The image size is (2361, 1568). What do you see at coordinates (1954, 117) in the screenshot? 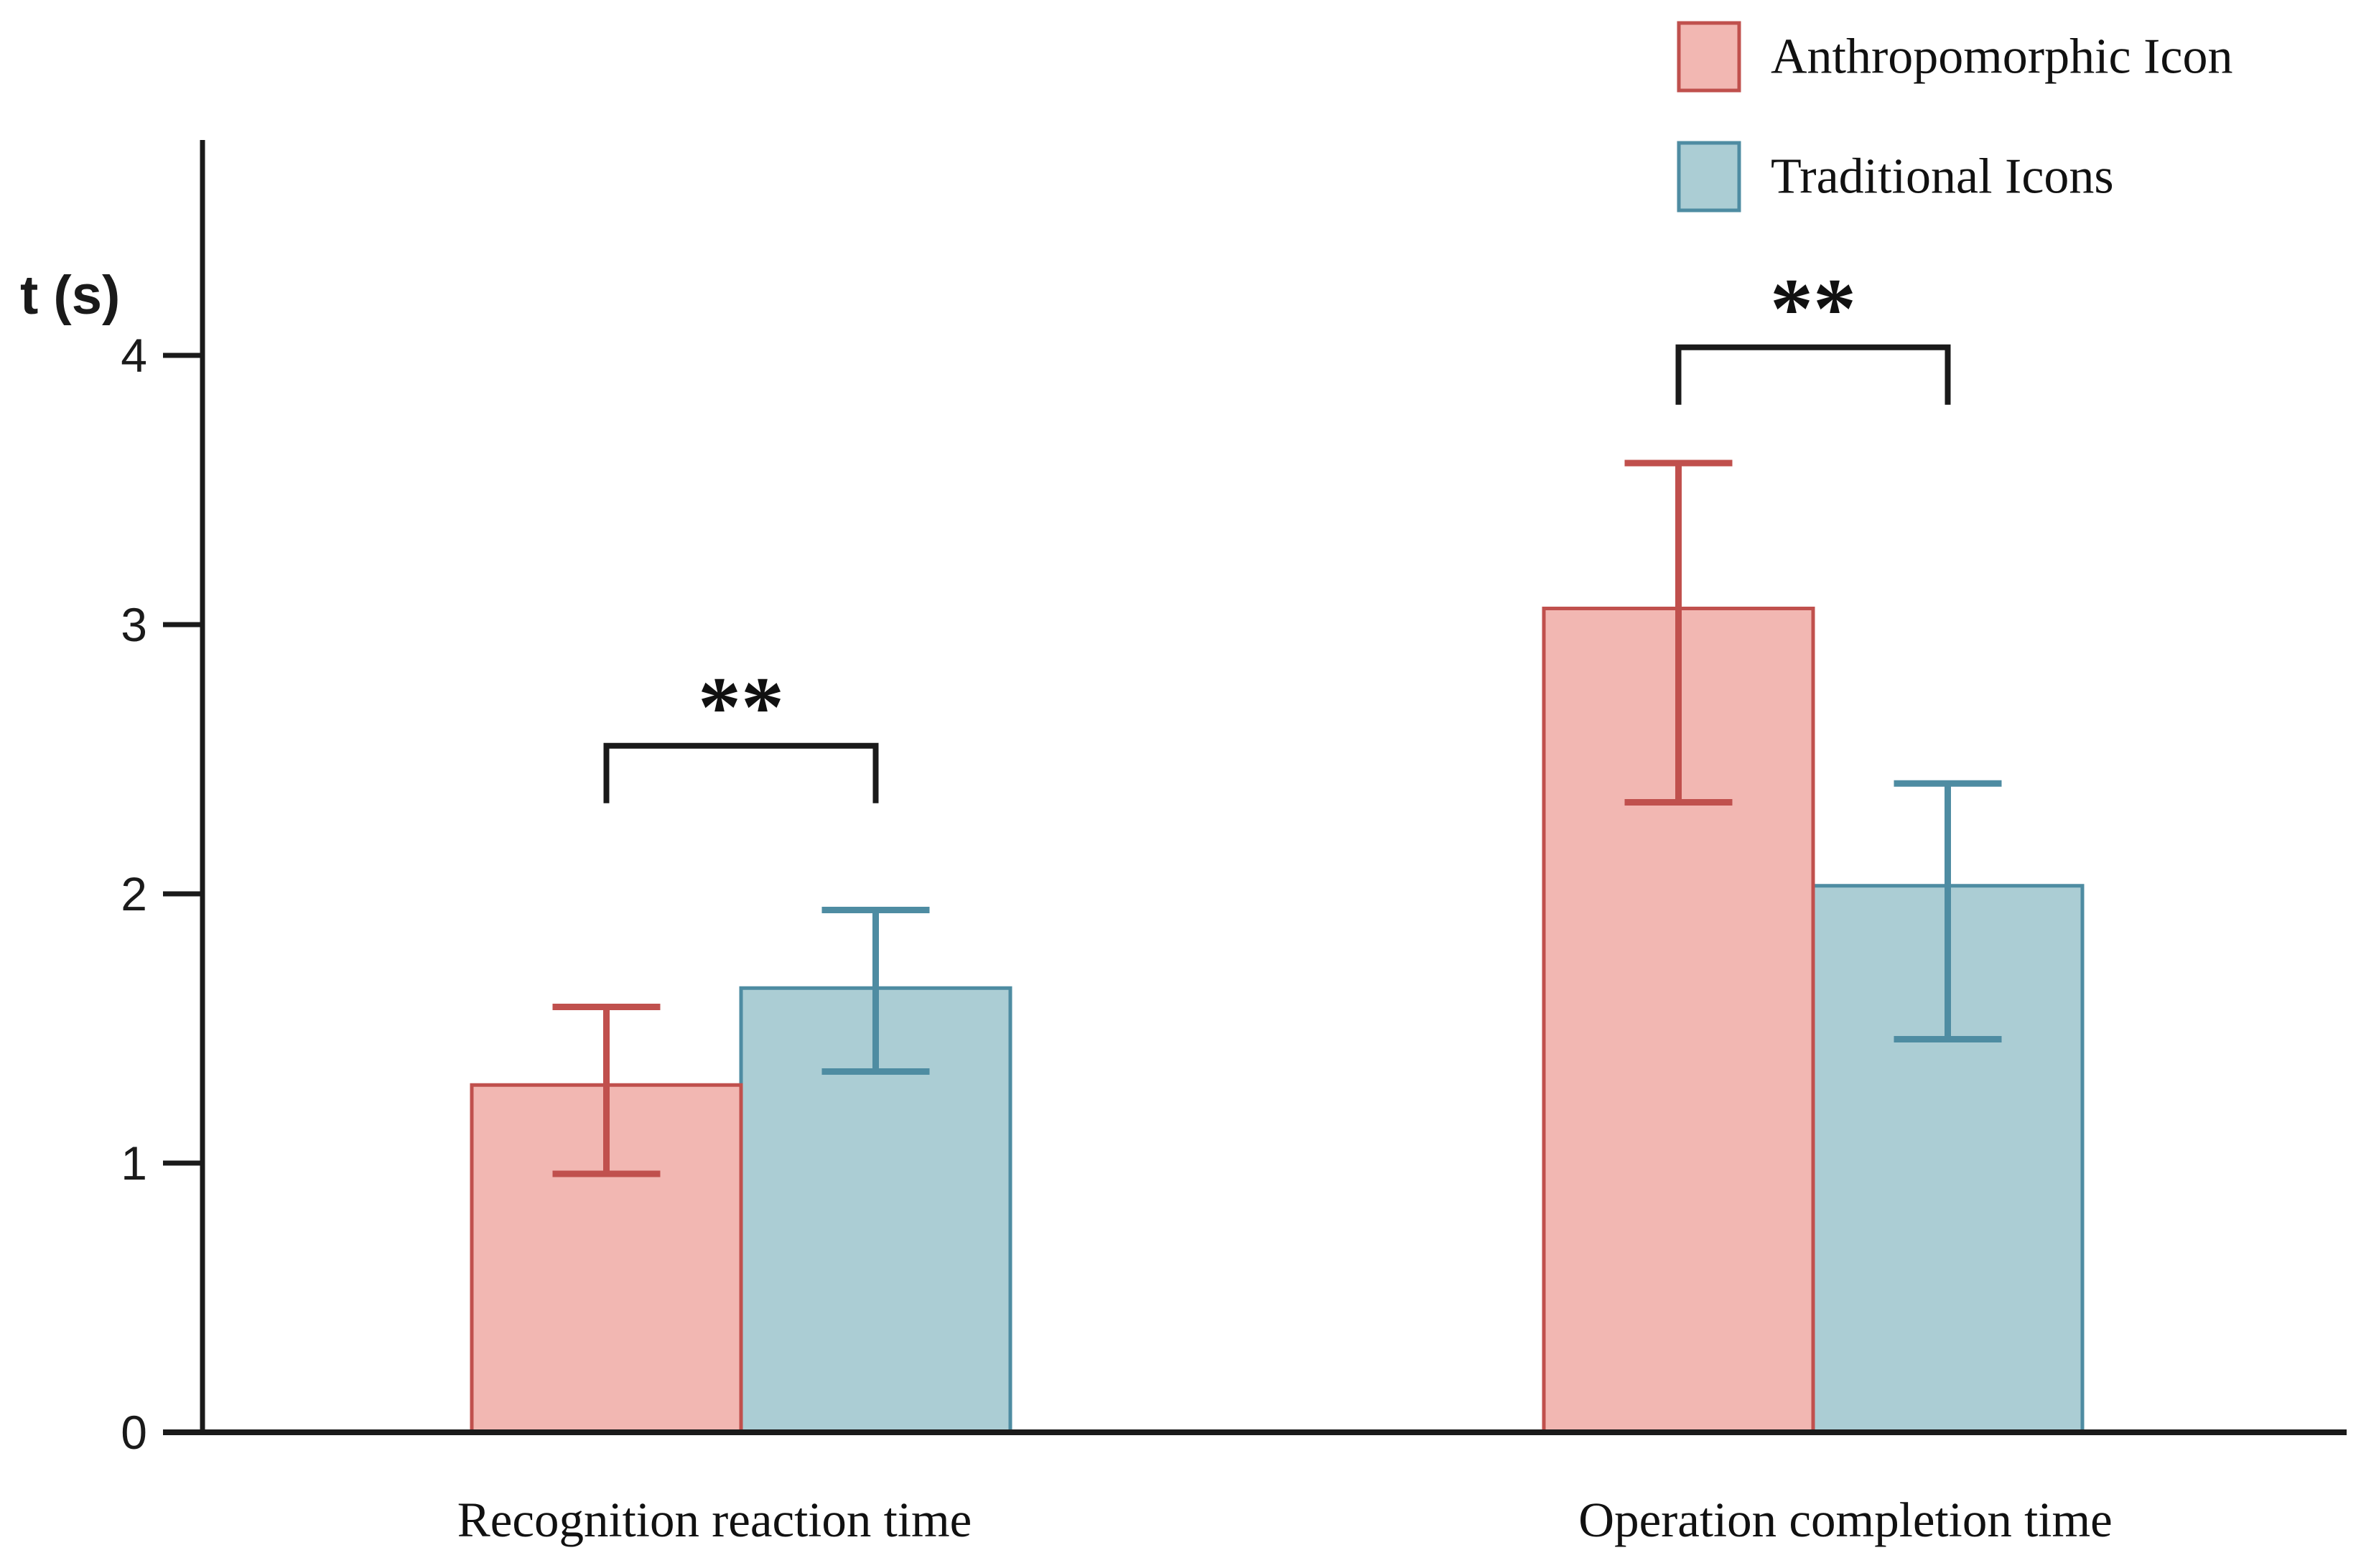
I see `legend: Anthropomorphic Icon Traditional Icons` at bounding box center [1954, 117].